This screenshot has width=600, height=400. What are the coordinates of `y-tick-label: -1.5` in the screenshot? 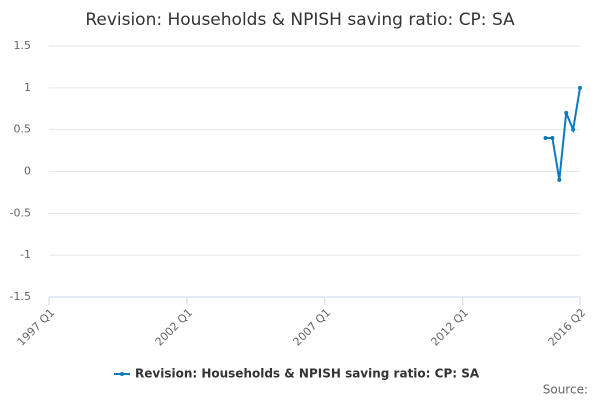 It's located at (20, 296).